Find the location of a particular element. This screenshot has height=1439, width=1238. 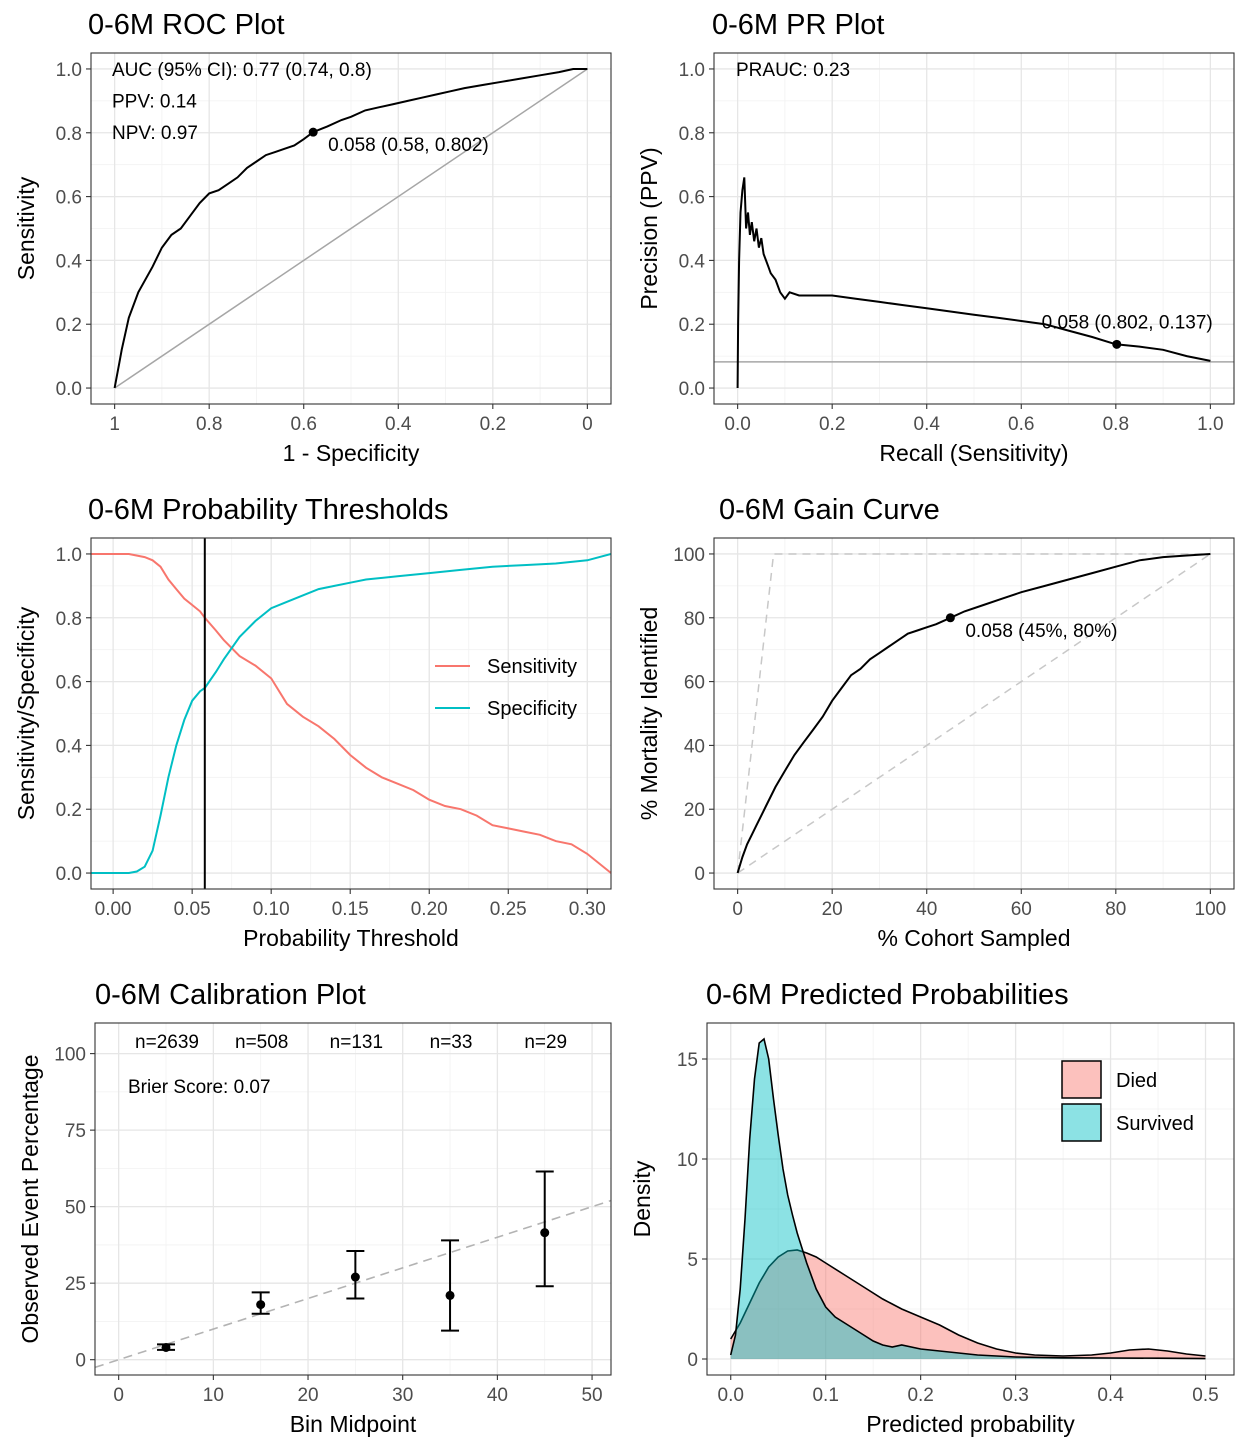

gain-curve is located at coordinates (973, 713).